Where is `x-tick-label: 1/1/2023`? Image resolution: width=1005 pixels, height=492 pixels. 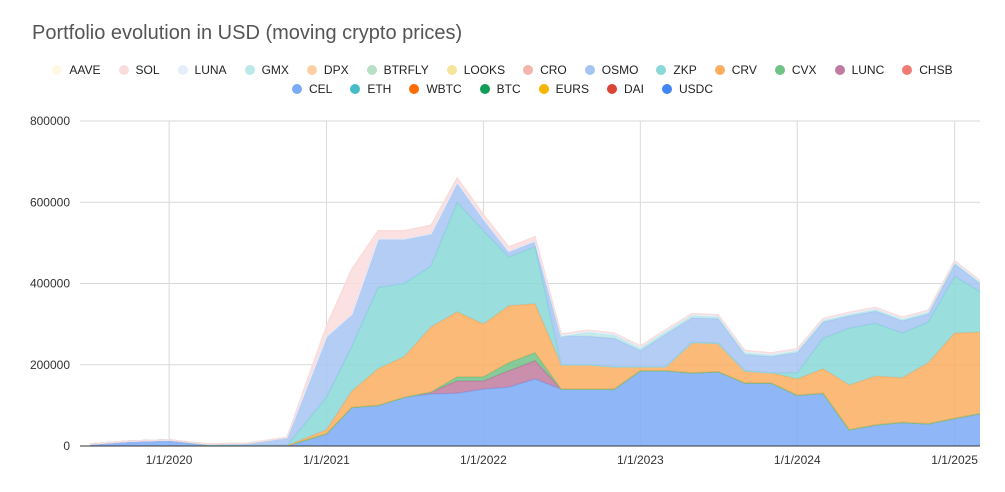
x-tick-label: 1/1/2023 is located at coordinates (640, 460).